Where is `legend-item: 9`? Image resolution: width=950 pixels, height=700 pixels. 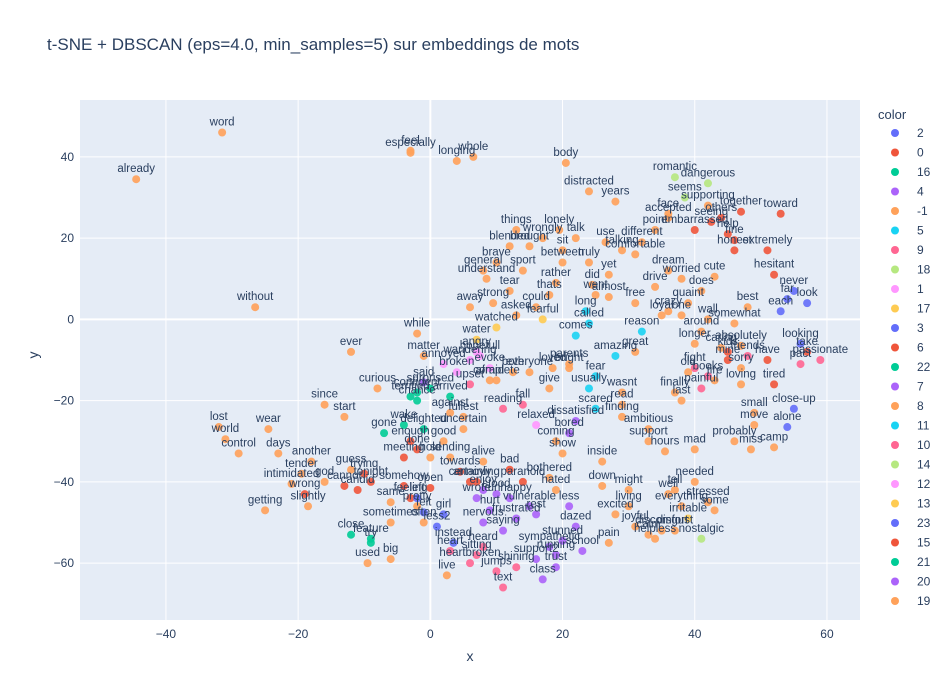 legend-item: 9 is located at coordinates (907, 250).